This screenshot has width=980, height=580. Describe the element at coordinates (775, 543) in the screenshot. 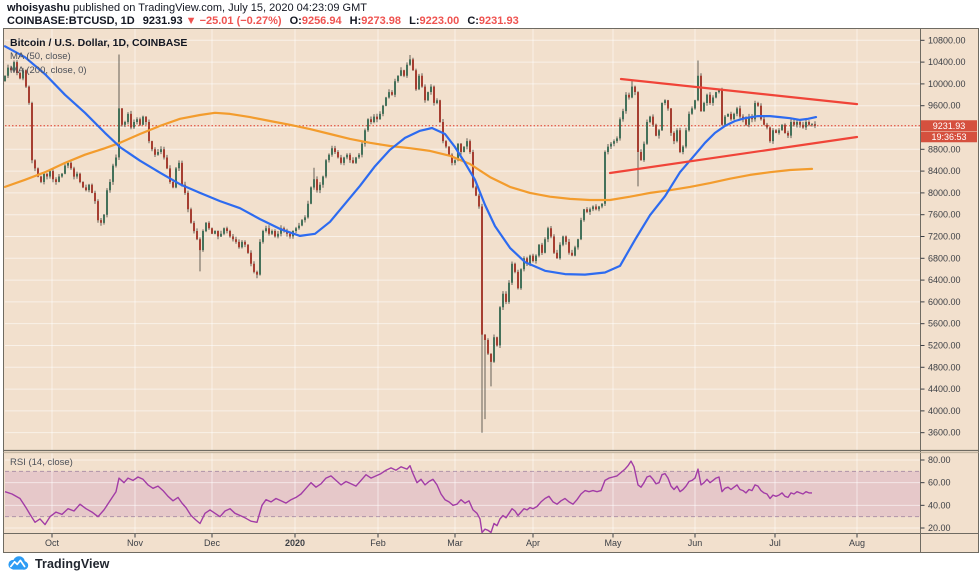

I see `time-axis-label: Jul` at that location.